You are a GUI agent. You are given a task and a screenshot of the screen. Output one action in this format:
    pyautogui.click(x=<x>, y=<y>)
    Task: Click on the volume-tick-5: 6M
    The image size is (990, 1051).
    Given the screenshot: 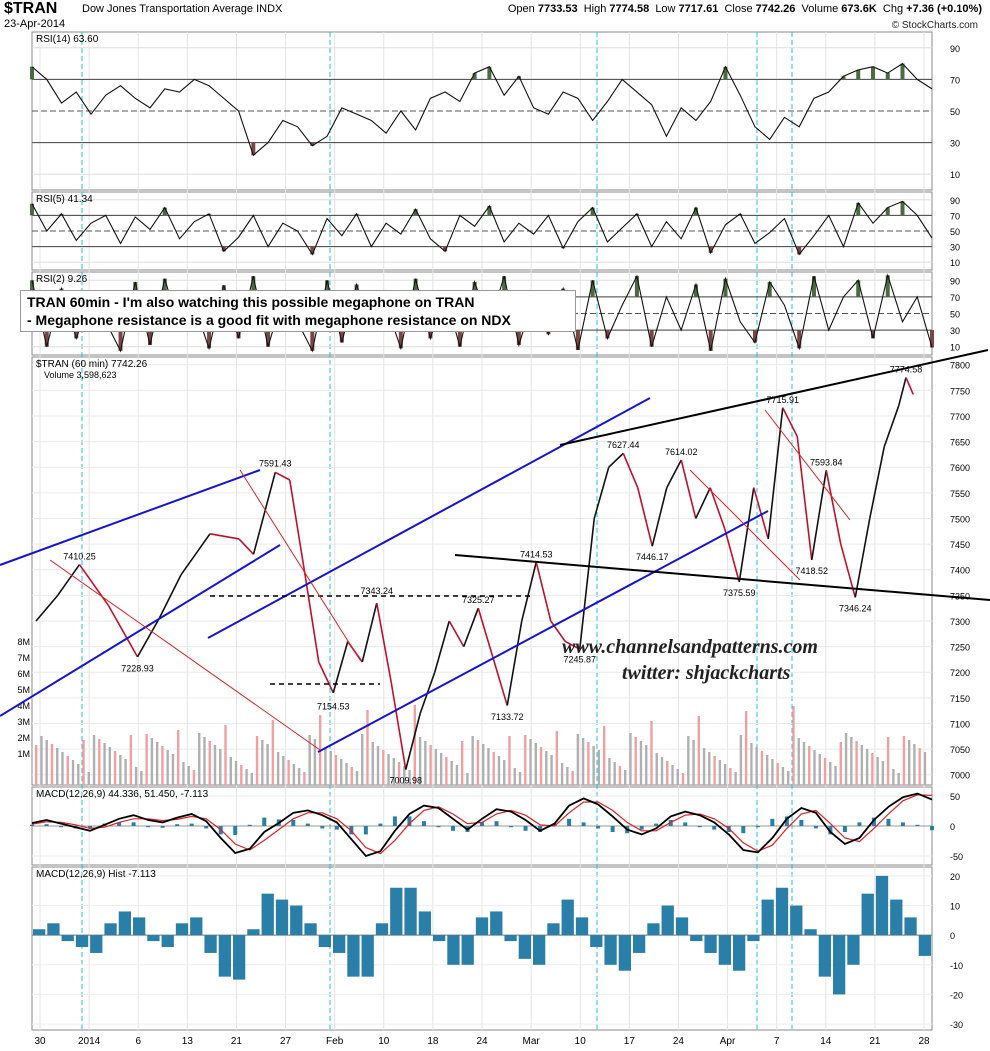 What is the action you would take?
    pyautogui.click(x=23, y=674)
    